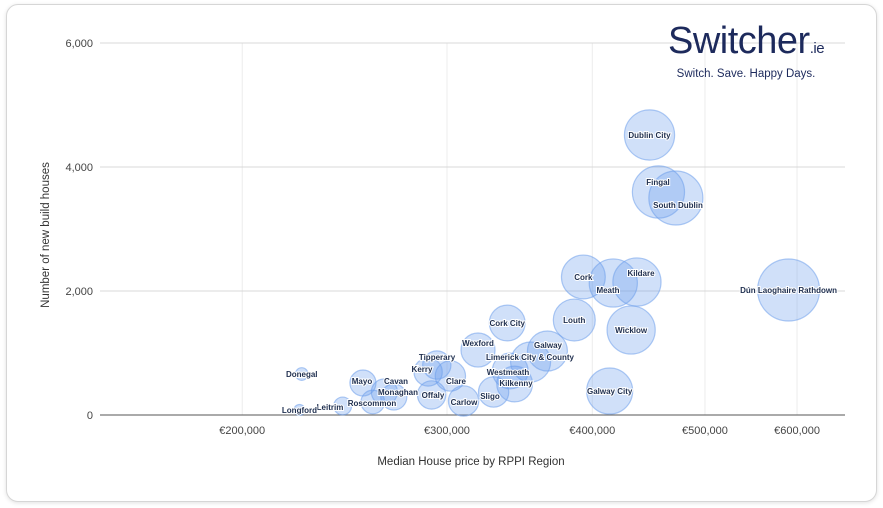 The width and height of the screenshot is (883, 508). Describe the element at coordinates (817, 48) in the screenshot. I see `logo-suffix: .ie` at that location.